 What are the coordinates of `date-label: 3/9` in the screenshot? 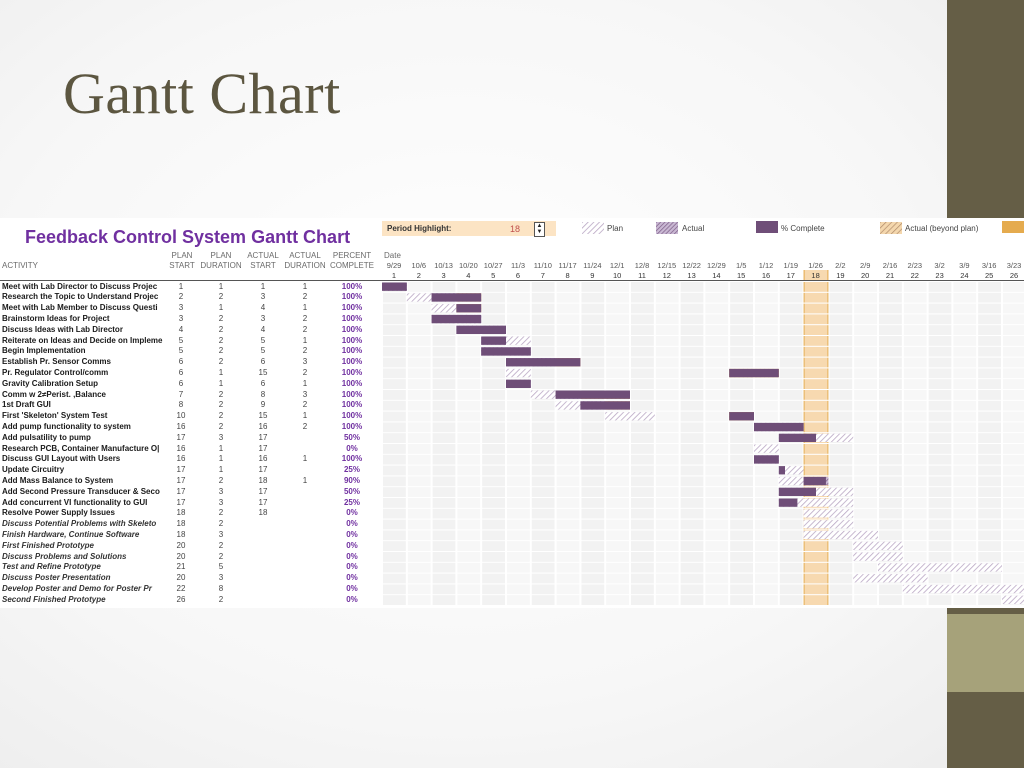 It's located at (964, 265).